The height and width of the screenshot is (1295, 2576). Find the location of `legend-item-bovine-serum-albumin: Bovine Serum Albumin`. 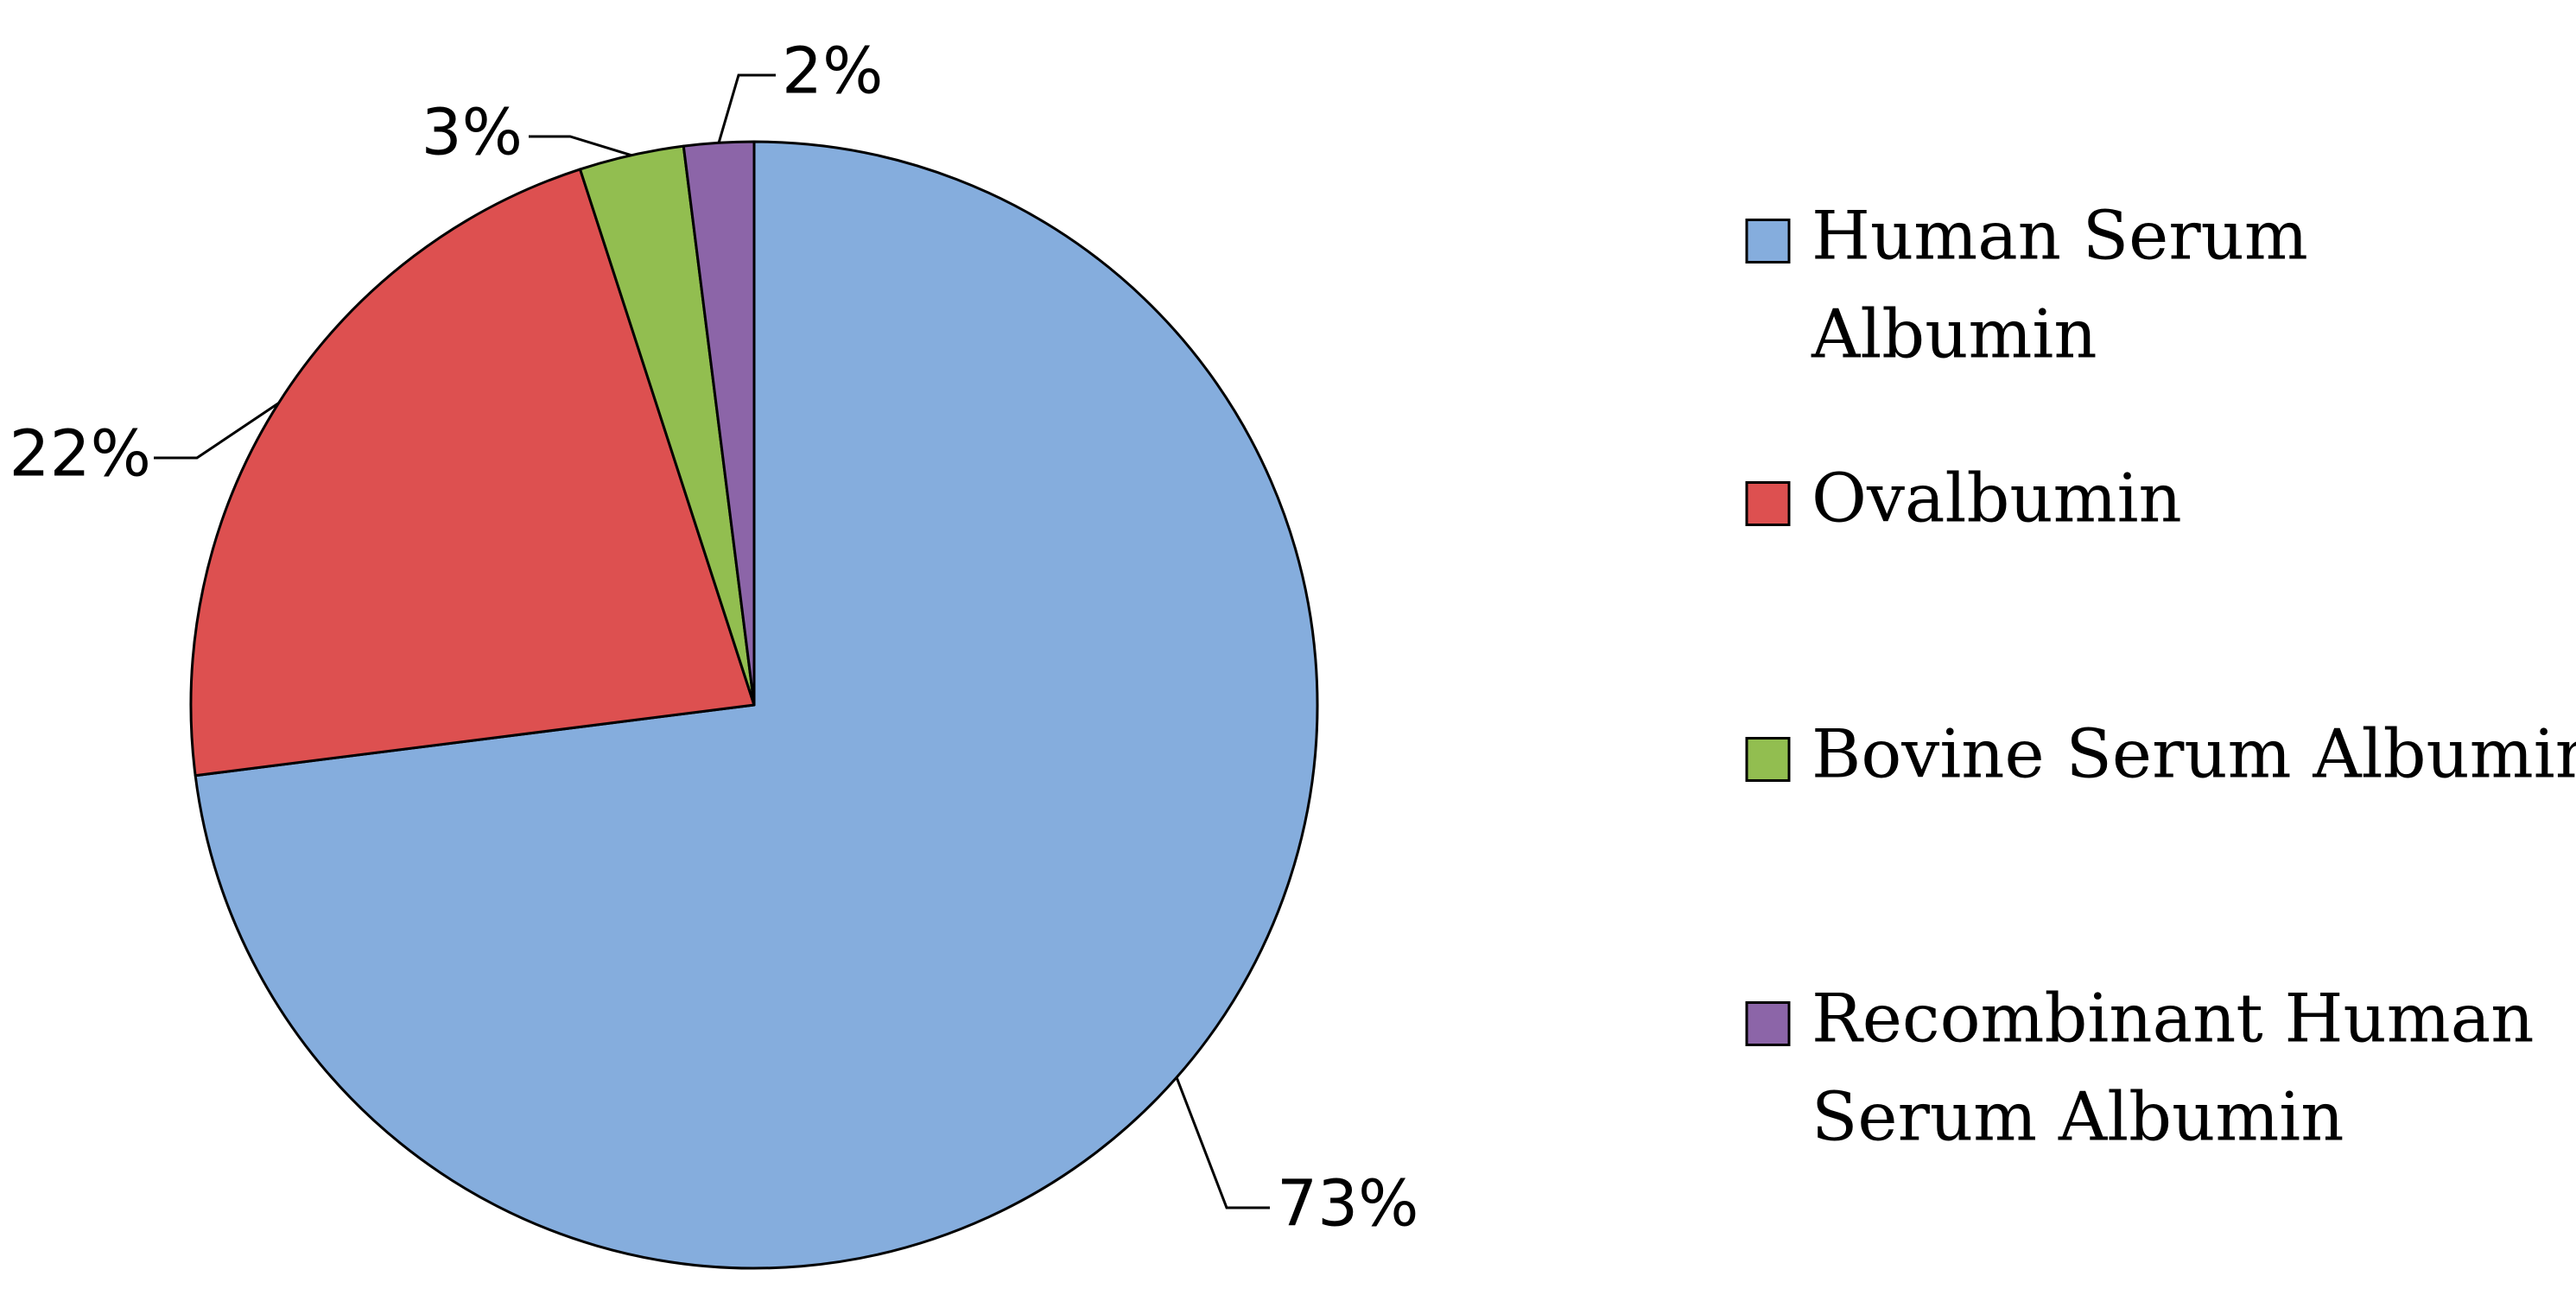

legend-item-bovine-serum-albumin: Bovine Serum Albumin is located at coordinates (2160, 755).